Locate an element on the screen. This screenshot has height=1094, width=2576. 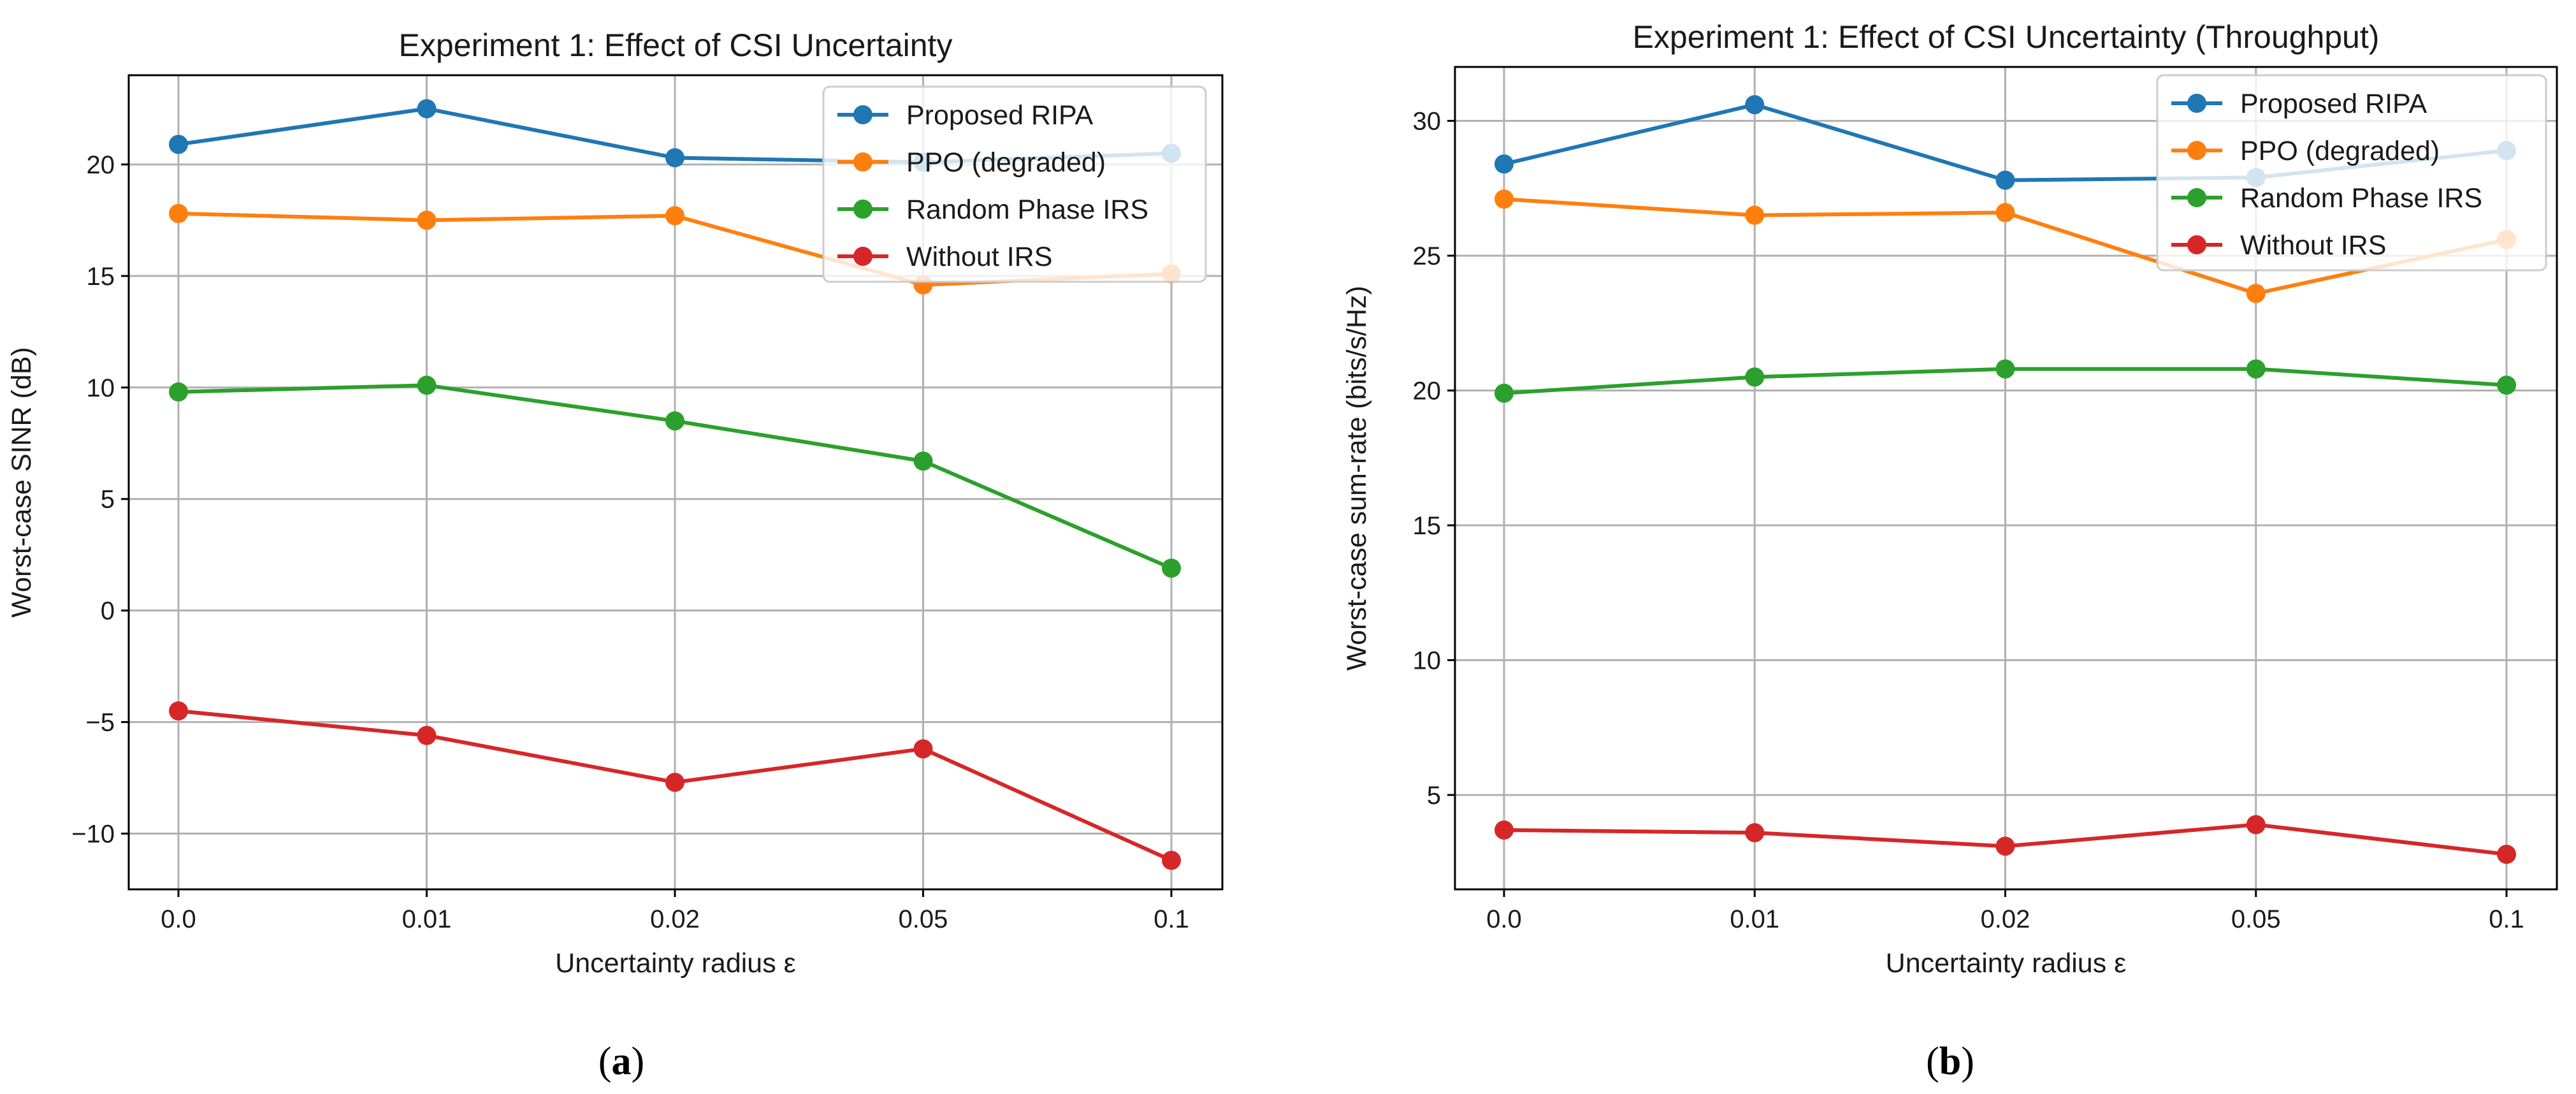
chart-title: Experiment 1: Effect of CSI Uncertainty is located at coordinates (676, 45).